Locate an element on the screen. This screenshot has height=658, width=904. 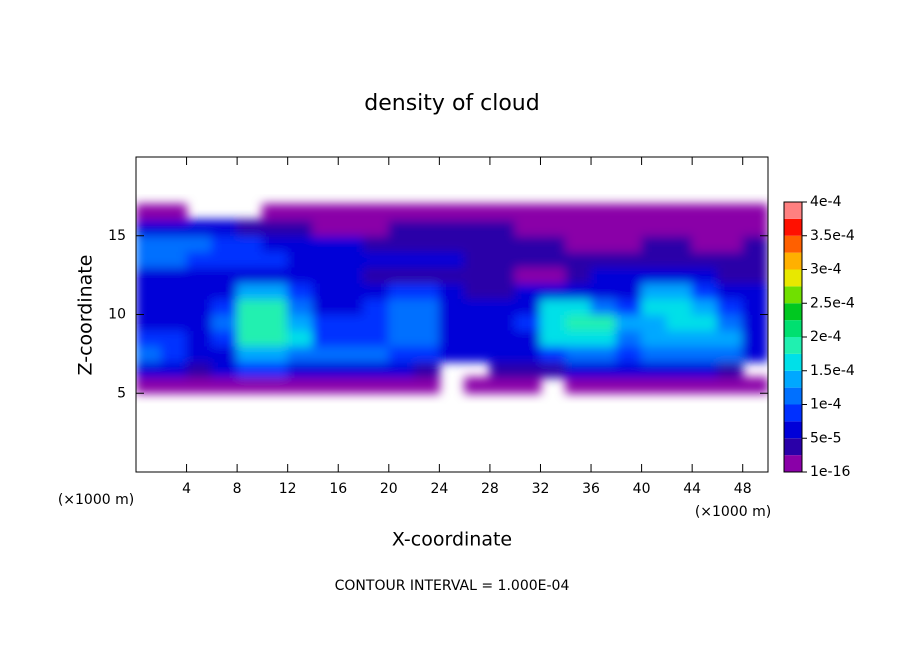
y-axis-label: Z-coordinate is located at coordinates (86, 315).